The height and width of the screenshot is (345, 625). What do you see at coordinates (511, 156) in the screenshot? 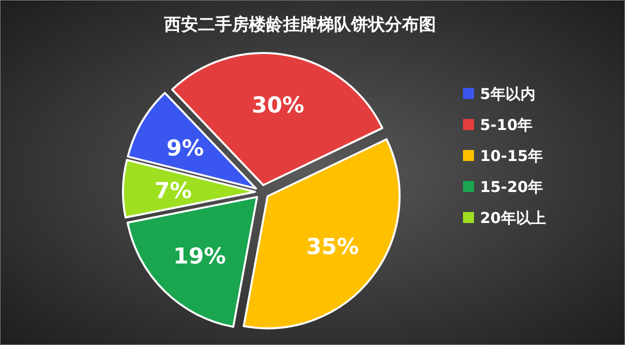
I see `slice-label: 10-15年` at bounding box center [511, 156].